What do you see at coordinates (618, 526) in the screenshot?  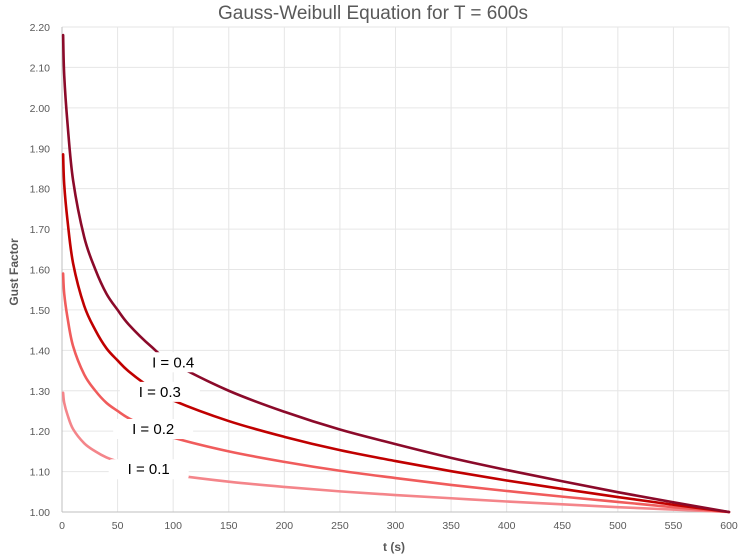 I see `x-tick-label: 500` at bounding box center [618, 526].